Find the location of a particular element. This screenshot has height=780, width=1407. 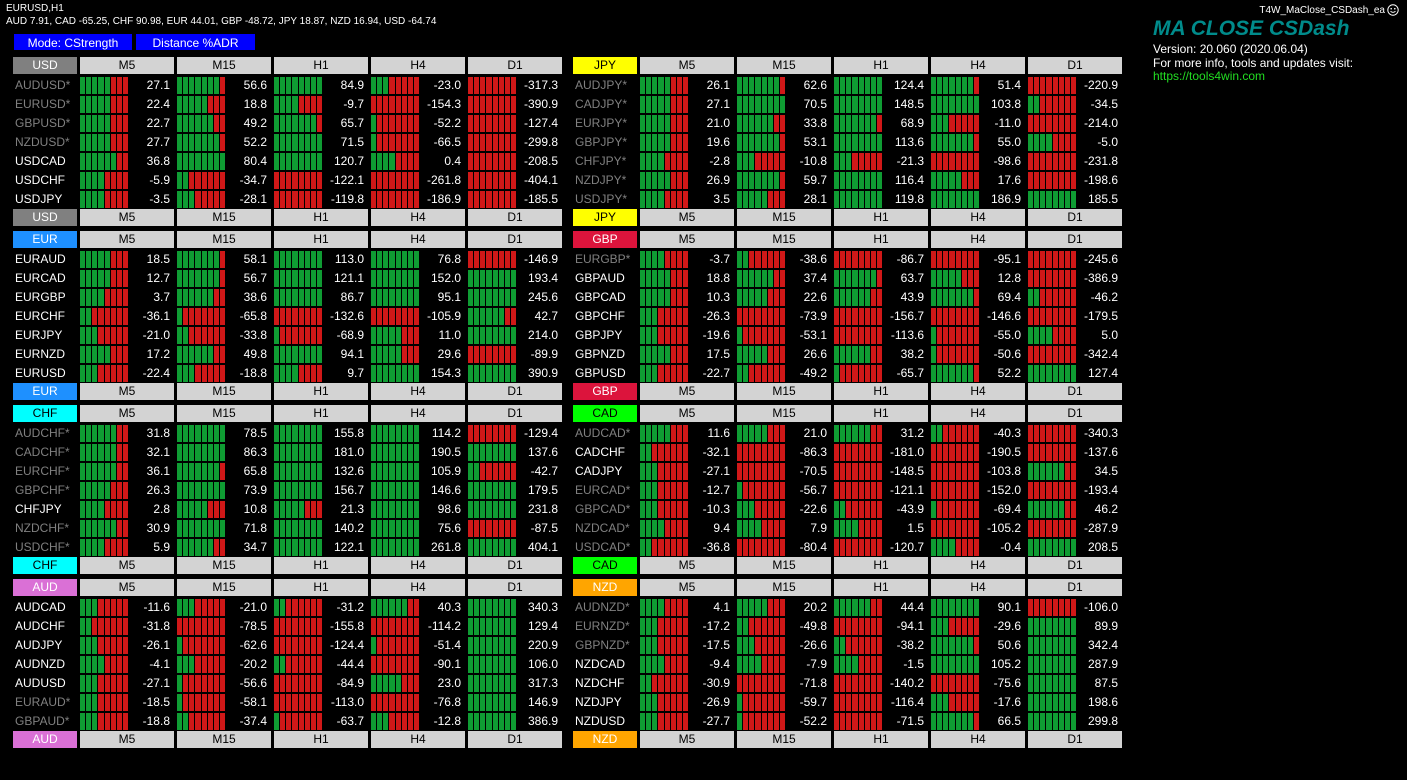

pair-label: CADCHF is located at coordinates (600, 452).